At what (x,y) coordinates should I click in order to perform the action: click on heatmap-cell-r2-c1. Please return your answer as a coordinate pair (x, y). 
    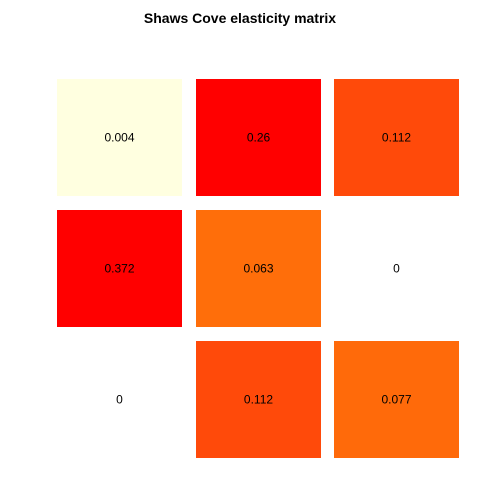
    Looking at the image, I should click on (119, 268).